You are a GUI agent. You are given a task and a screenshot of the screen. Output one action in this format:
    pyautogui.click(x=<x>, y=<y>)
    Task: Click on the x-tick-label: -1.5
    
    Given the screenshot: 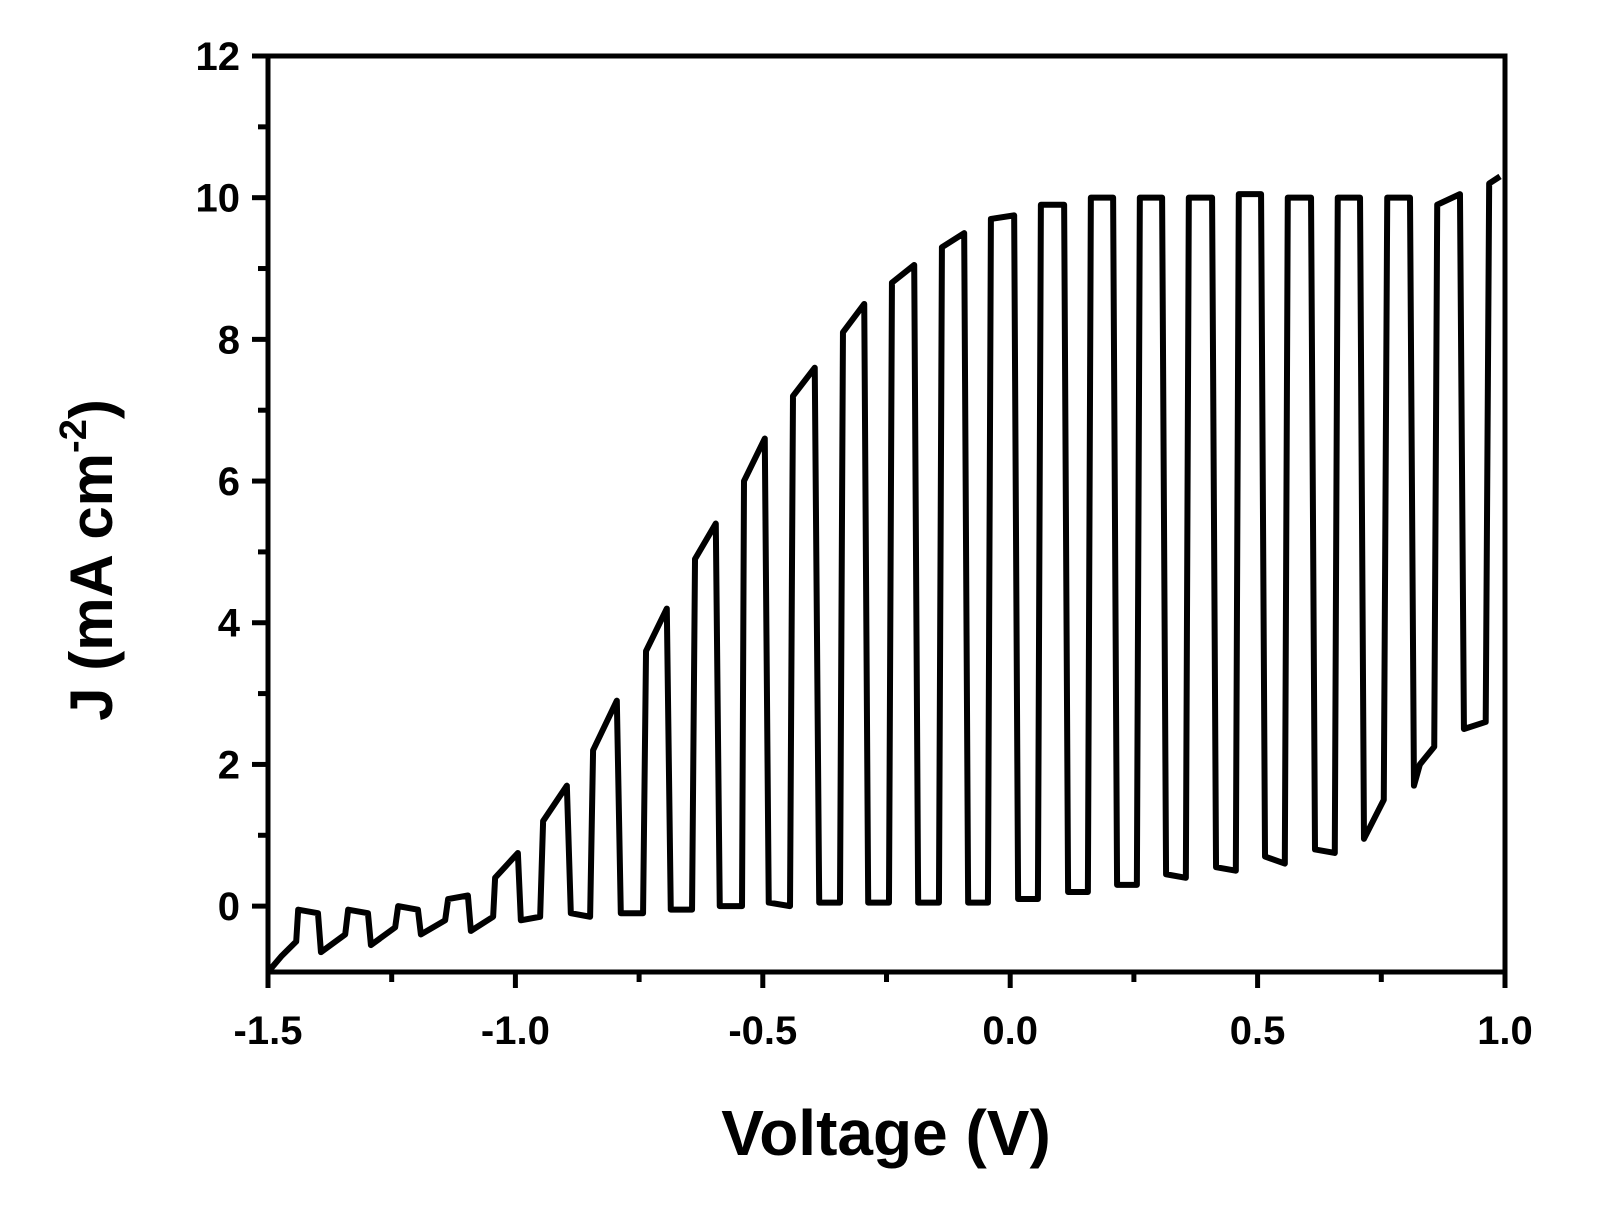 What is the action you would take?
    pyautogui.click(x=268, y=1031)
    